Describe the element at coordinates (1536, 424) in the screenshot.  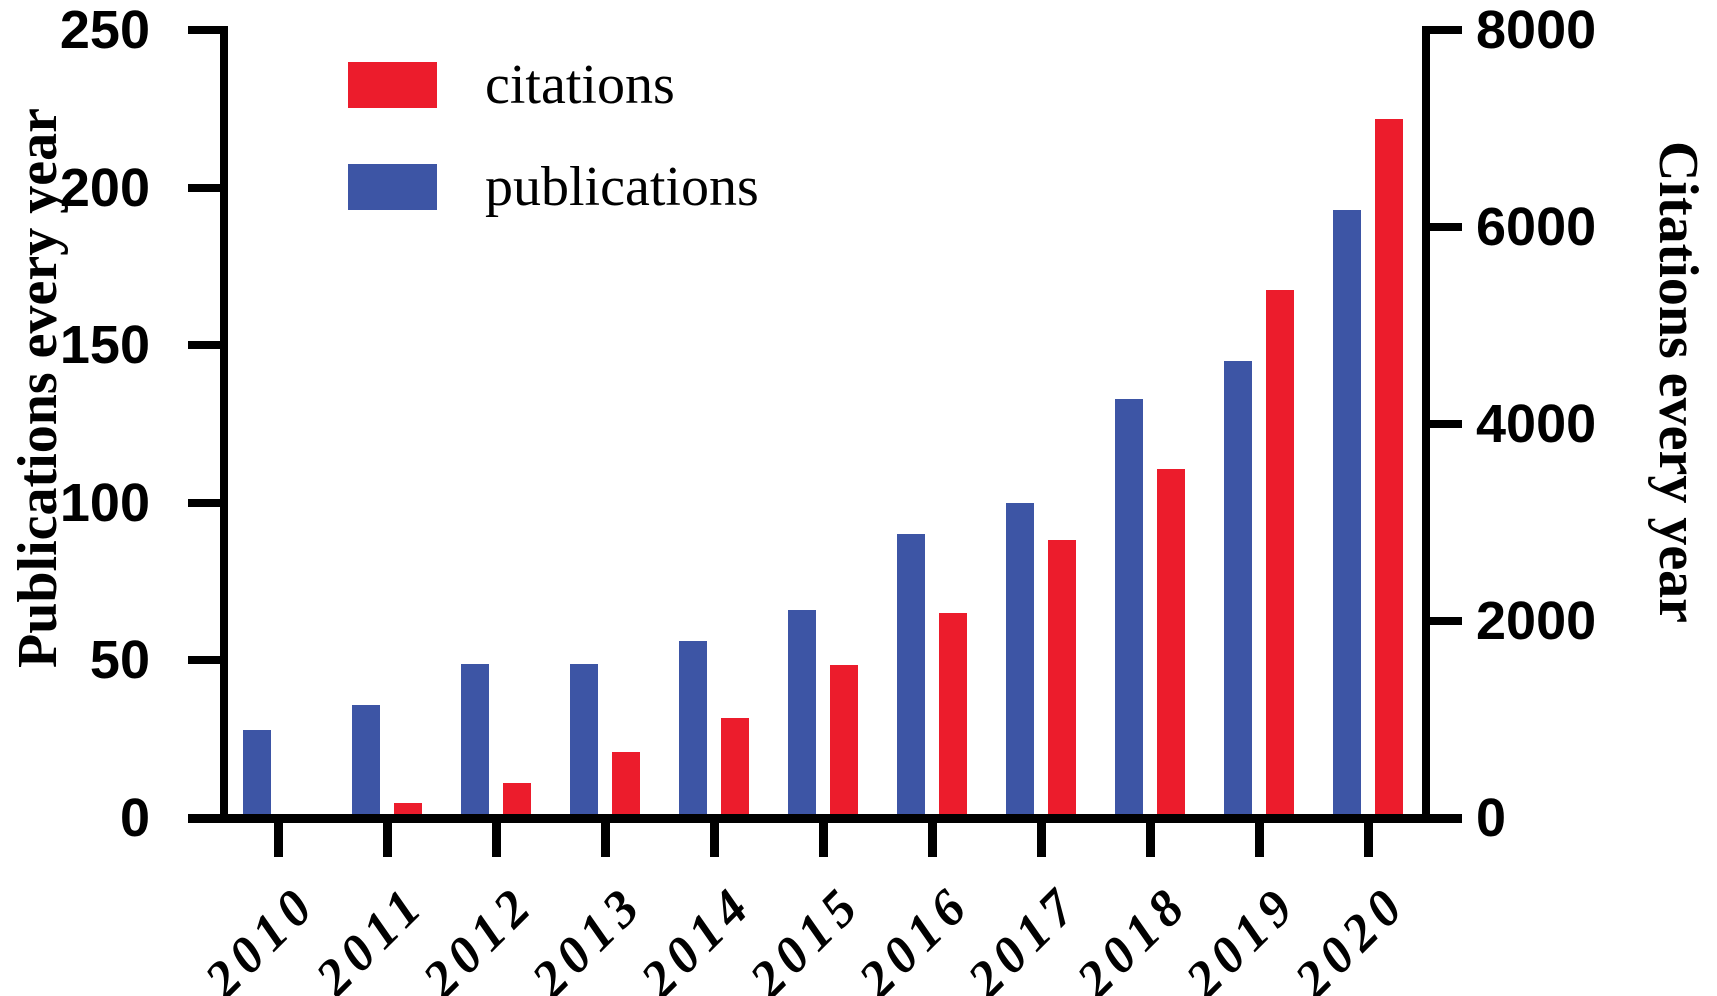
I see `right-axis-tick-label: 4000` at that location.